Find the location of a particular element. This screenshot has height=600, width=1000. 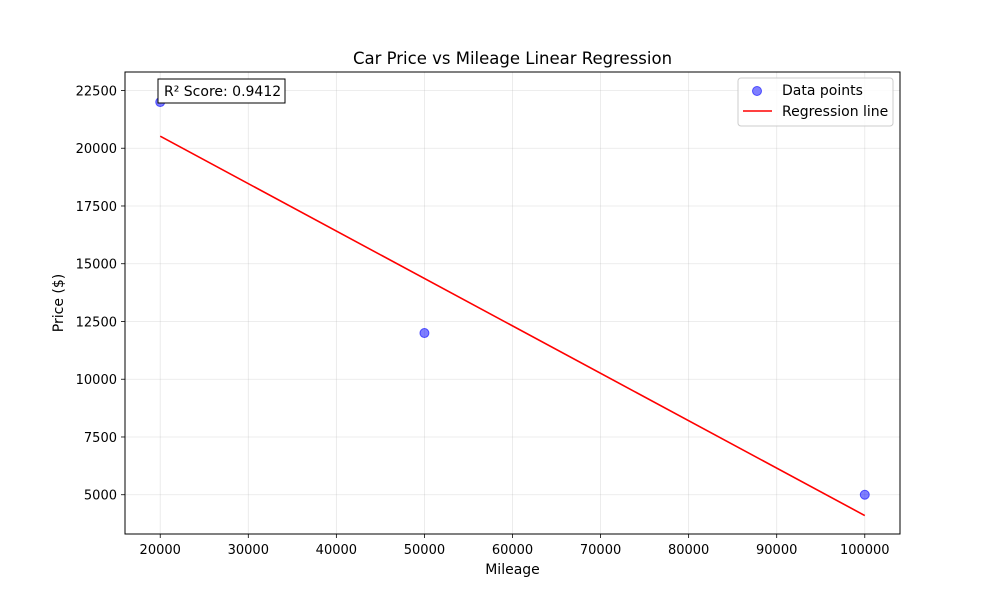

y-tick-label: 17500 is located at coordinates (96, 207).